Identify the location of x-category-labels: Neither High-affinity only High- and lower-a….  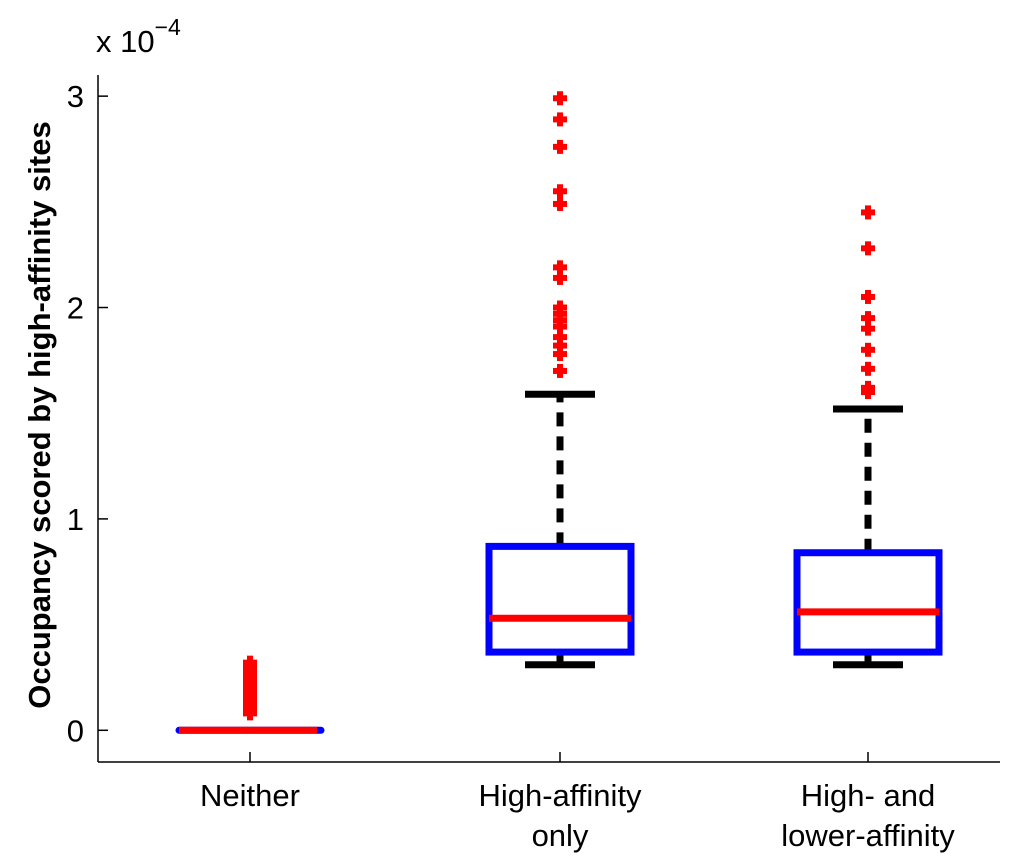
(577, 802).